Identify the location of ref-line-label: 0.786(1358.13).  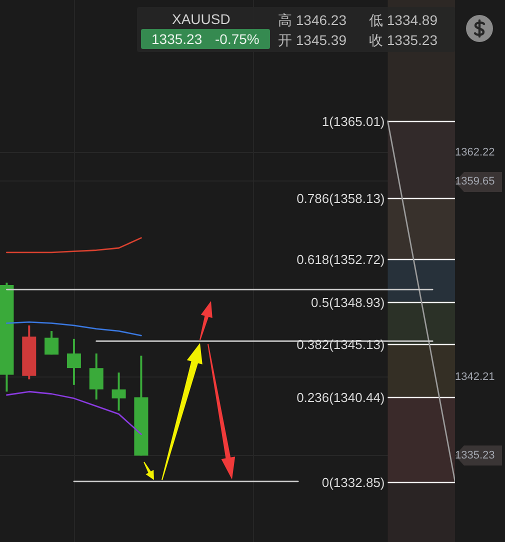
(340, 198).